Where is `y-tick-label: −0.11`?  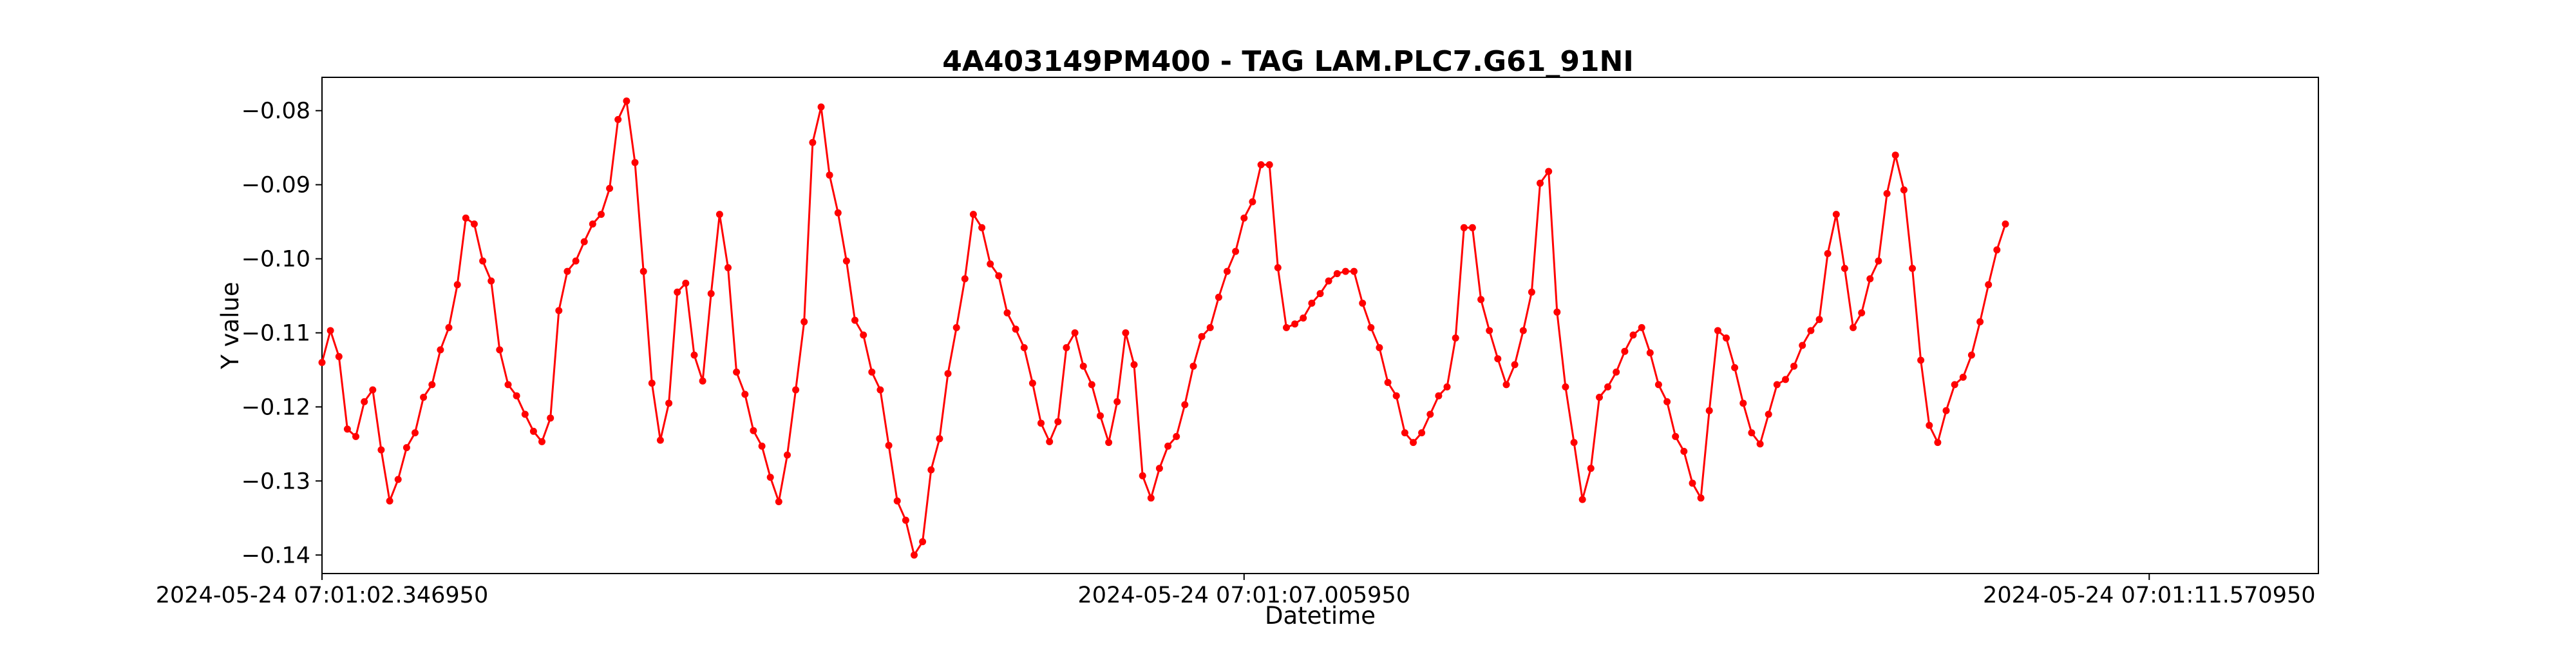
y-tick-label: −0.11 is located at coordinates (276, 333).